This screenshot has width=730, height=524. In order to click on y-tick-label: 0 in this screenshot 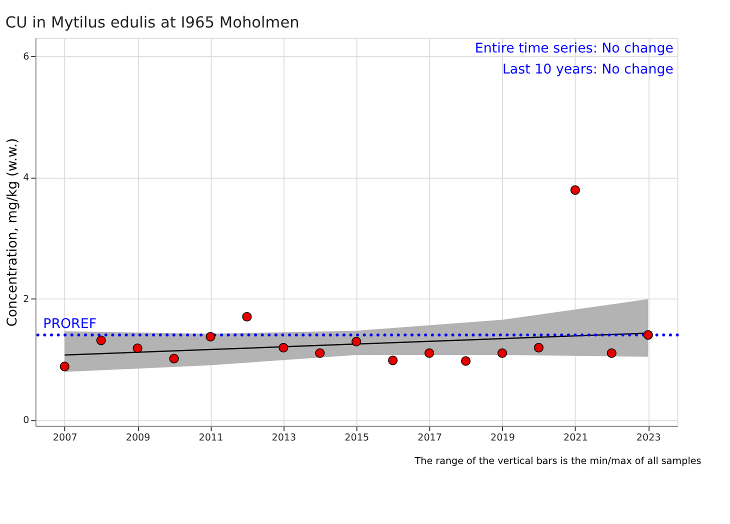, I will do `click(26, 420)`.